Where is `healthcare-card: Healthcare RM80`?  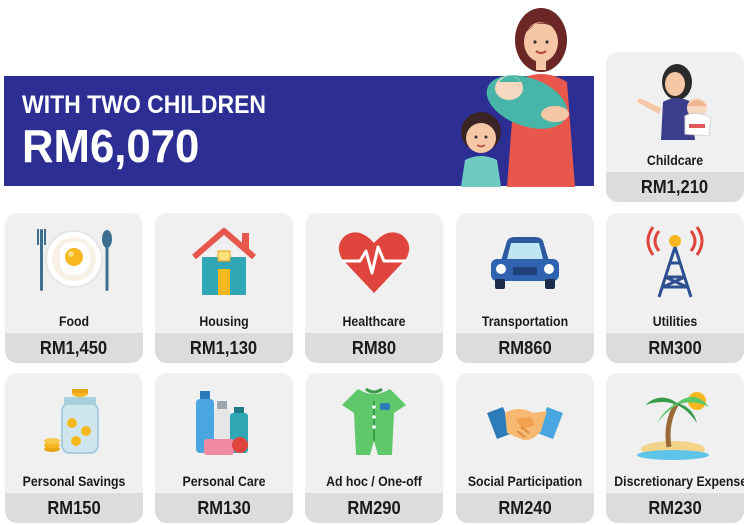 healthcare-card: Healthcare RM80 is located at coordinates (374, 288).